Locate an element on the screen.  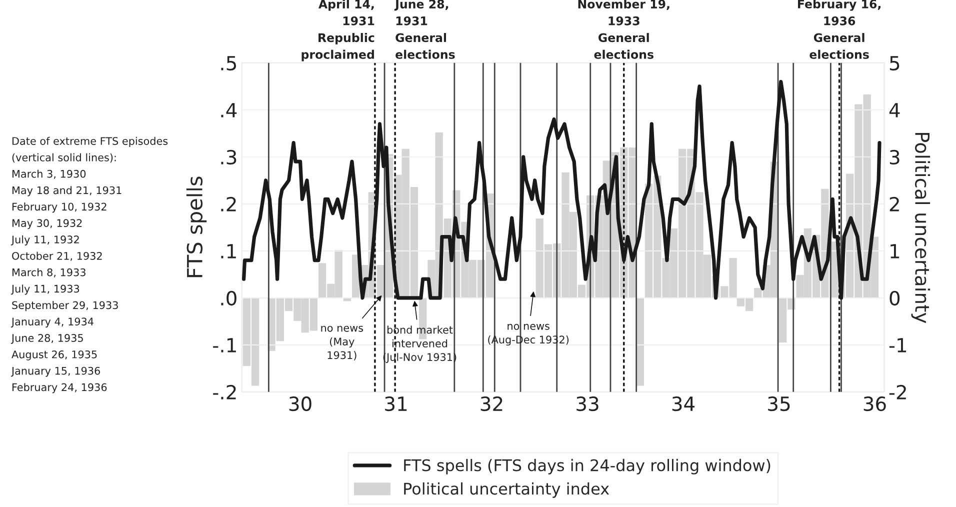
y2-tick-label: 2 is located at coordinates (894, 204).